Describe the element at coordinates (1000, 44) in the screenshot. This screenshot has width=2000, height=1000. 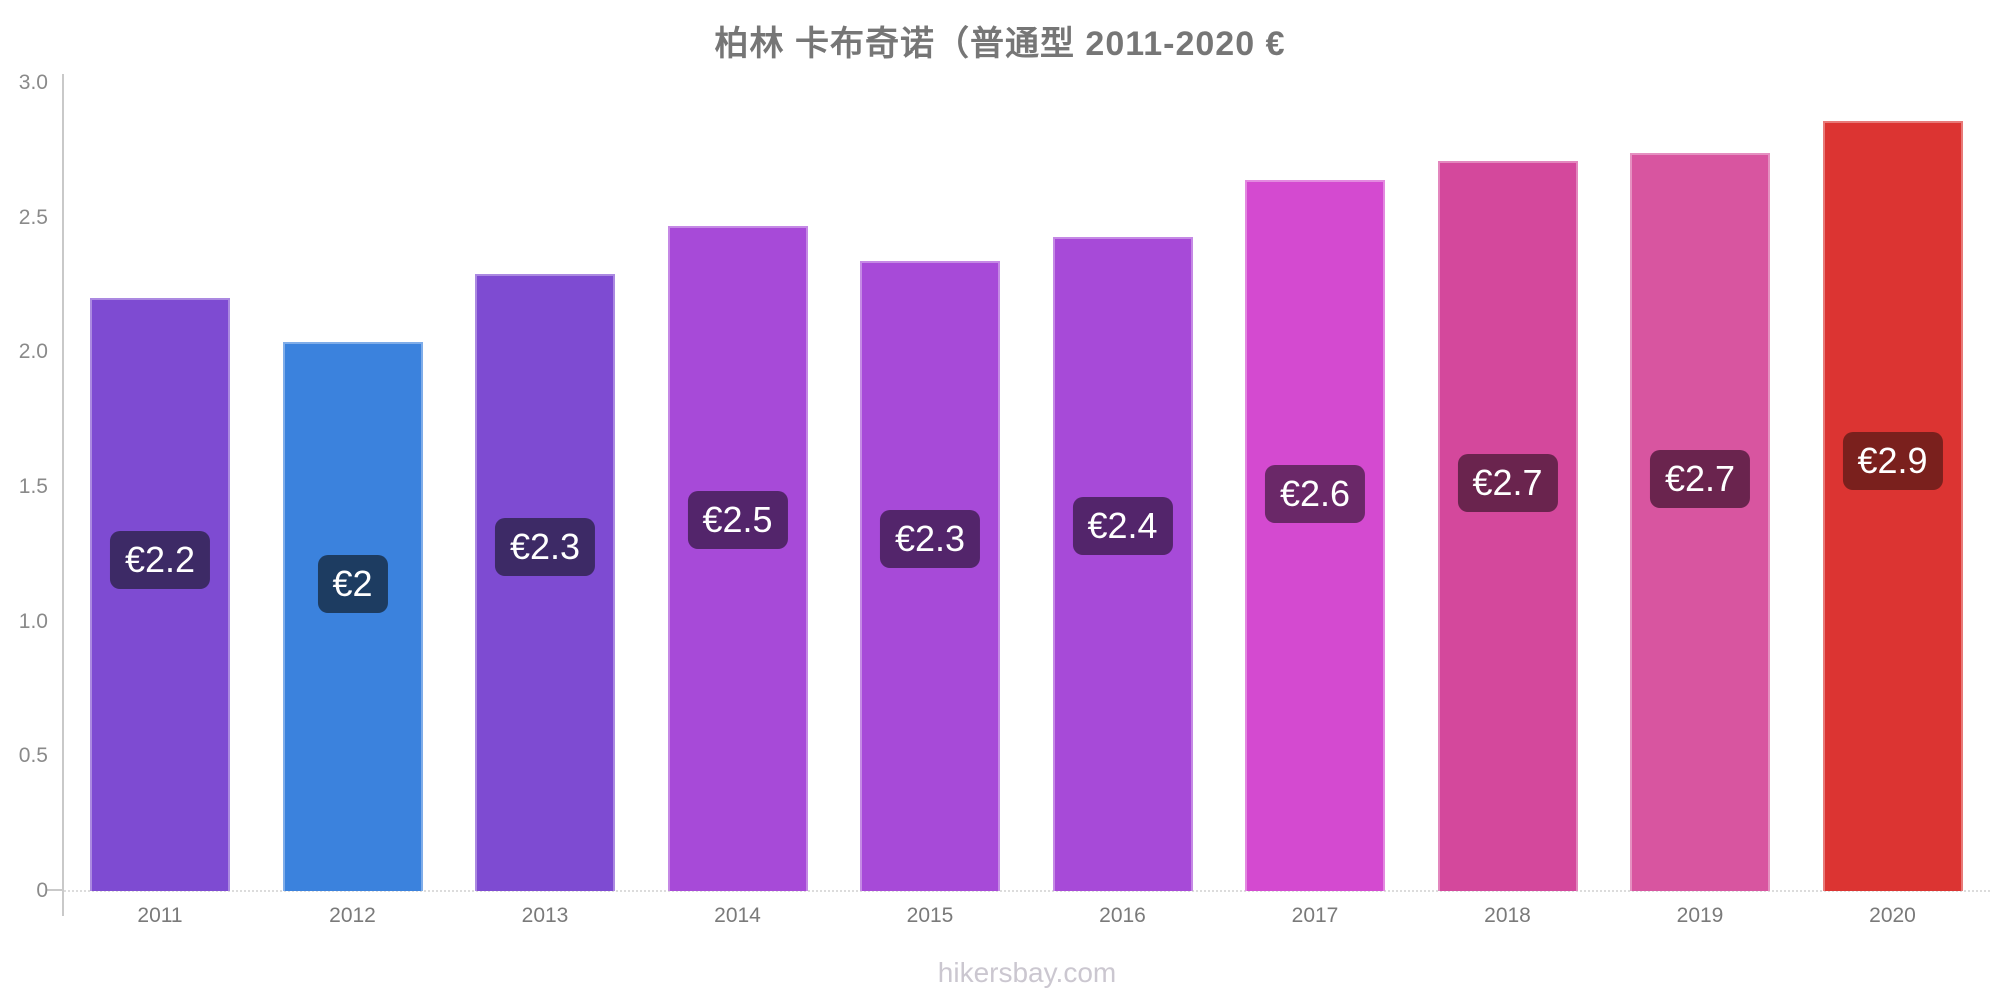
I see `chart-title: 柏林 卡布奇诺（普通型 2011-2020 €` at that location.